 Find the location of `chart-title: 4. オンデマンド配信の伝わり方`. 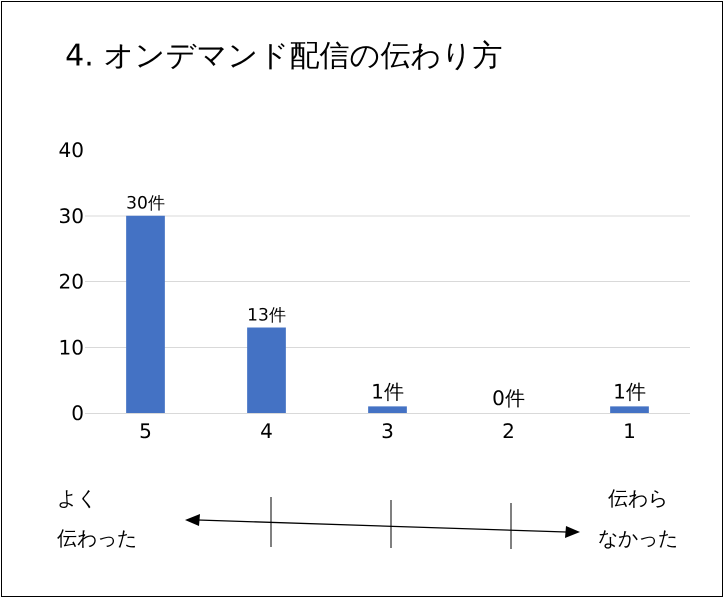

chart-title: 4. オンデマンド配信の伝わり方 is located at coordinates (283, 56).